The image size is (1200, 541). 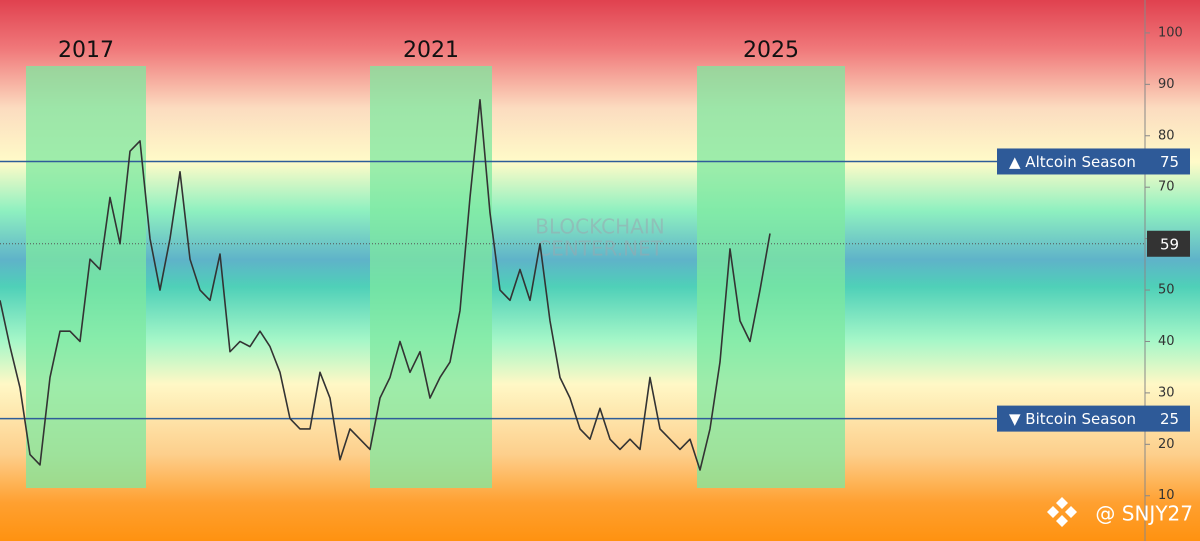 What do you see at coordinates (1170, 32) in the screenshot?
I see `y-tick-label: 100` at bounding box center [1170, 32].